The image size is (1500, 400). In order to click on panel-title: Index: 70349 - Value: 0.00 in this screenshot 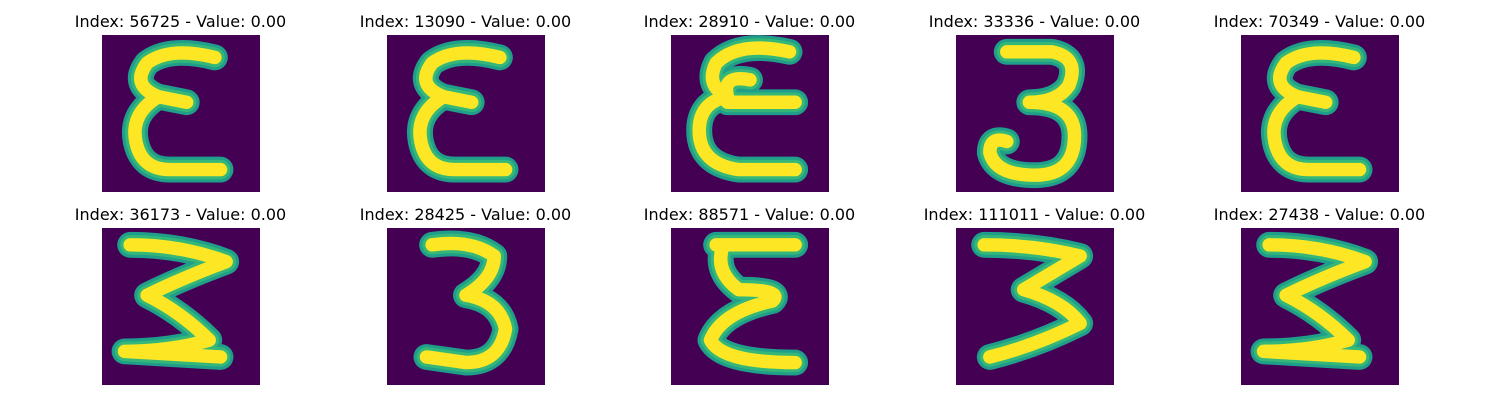, I will do `click(1319, 21)`.